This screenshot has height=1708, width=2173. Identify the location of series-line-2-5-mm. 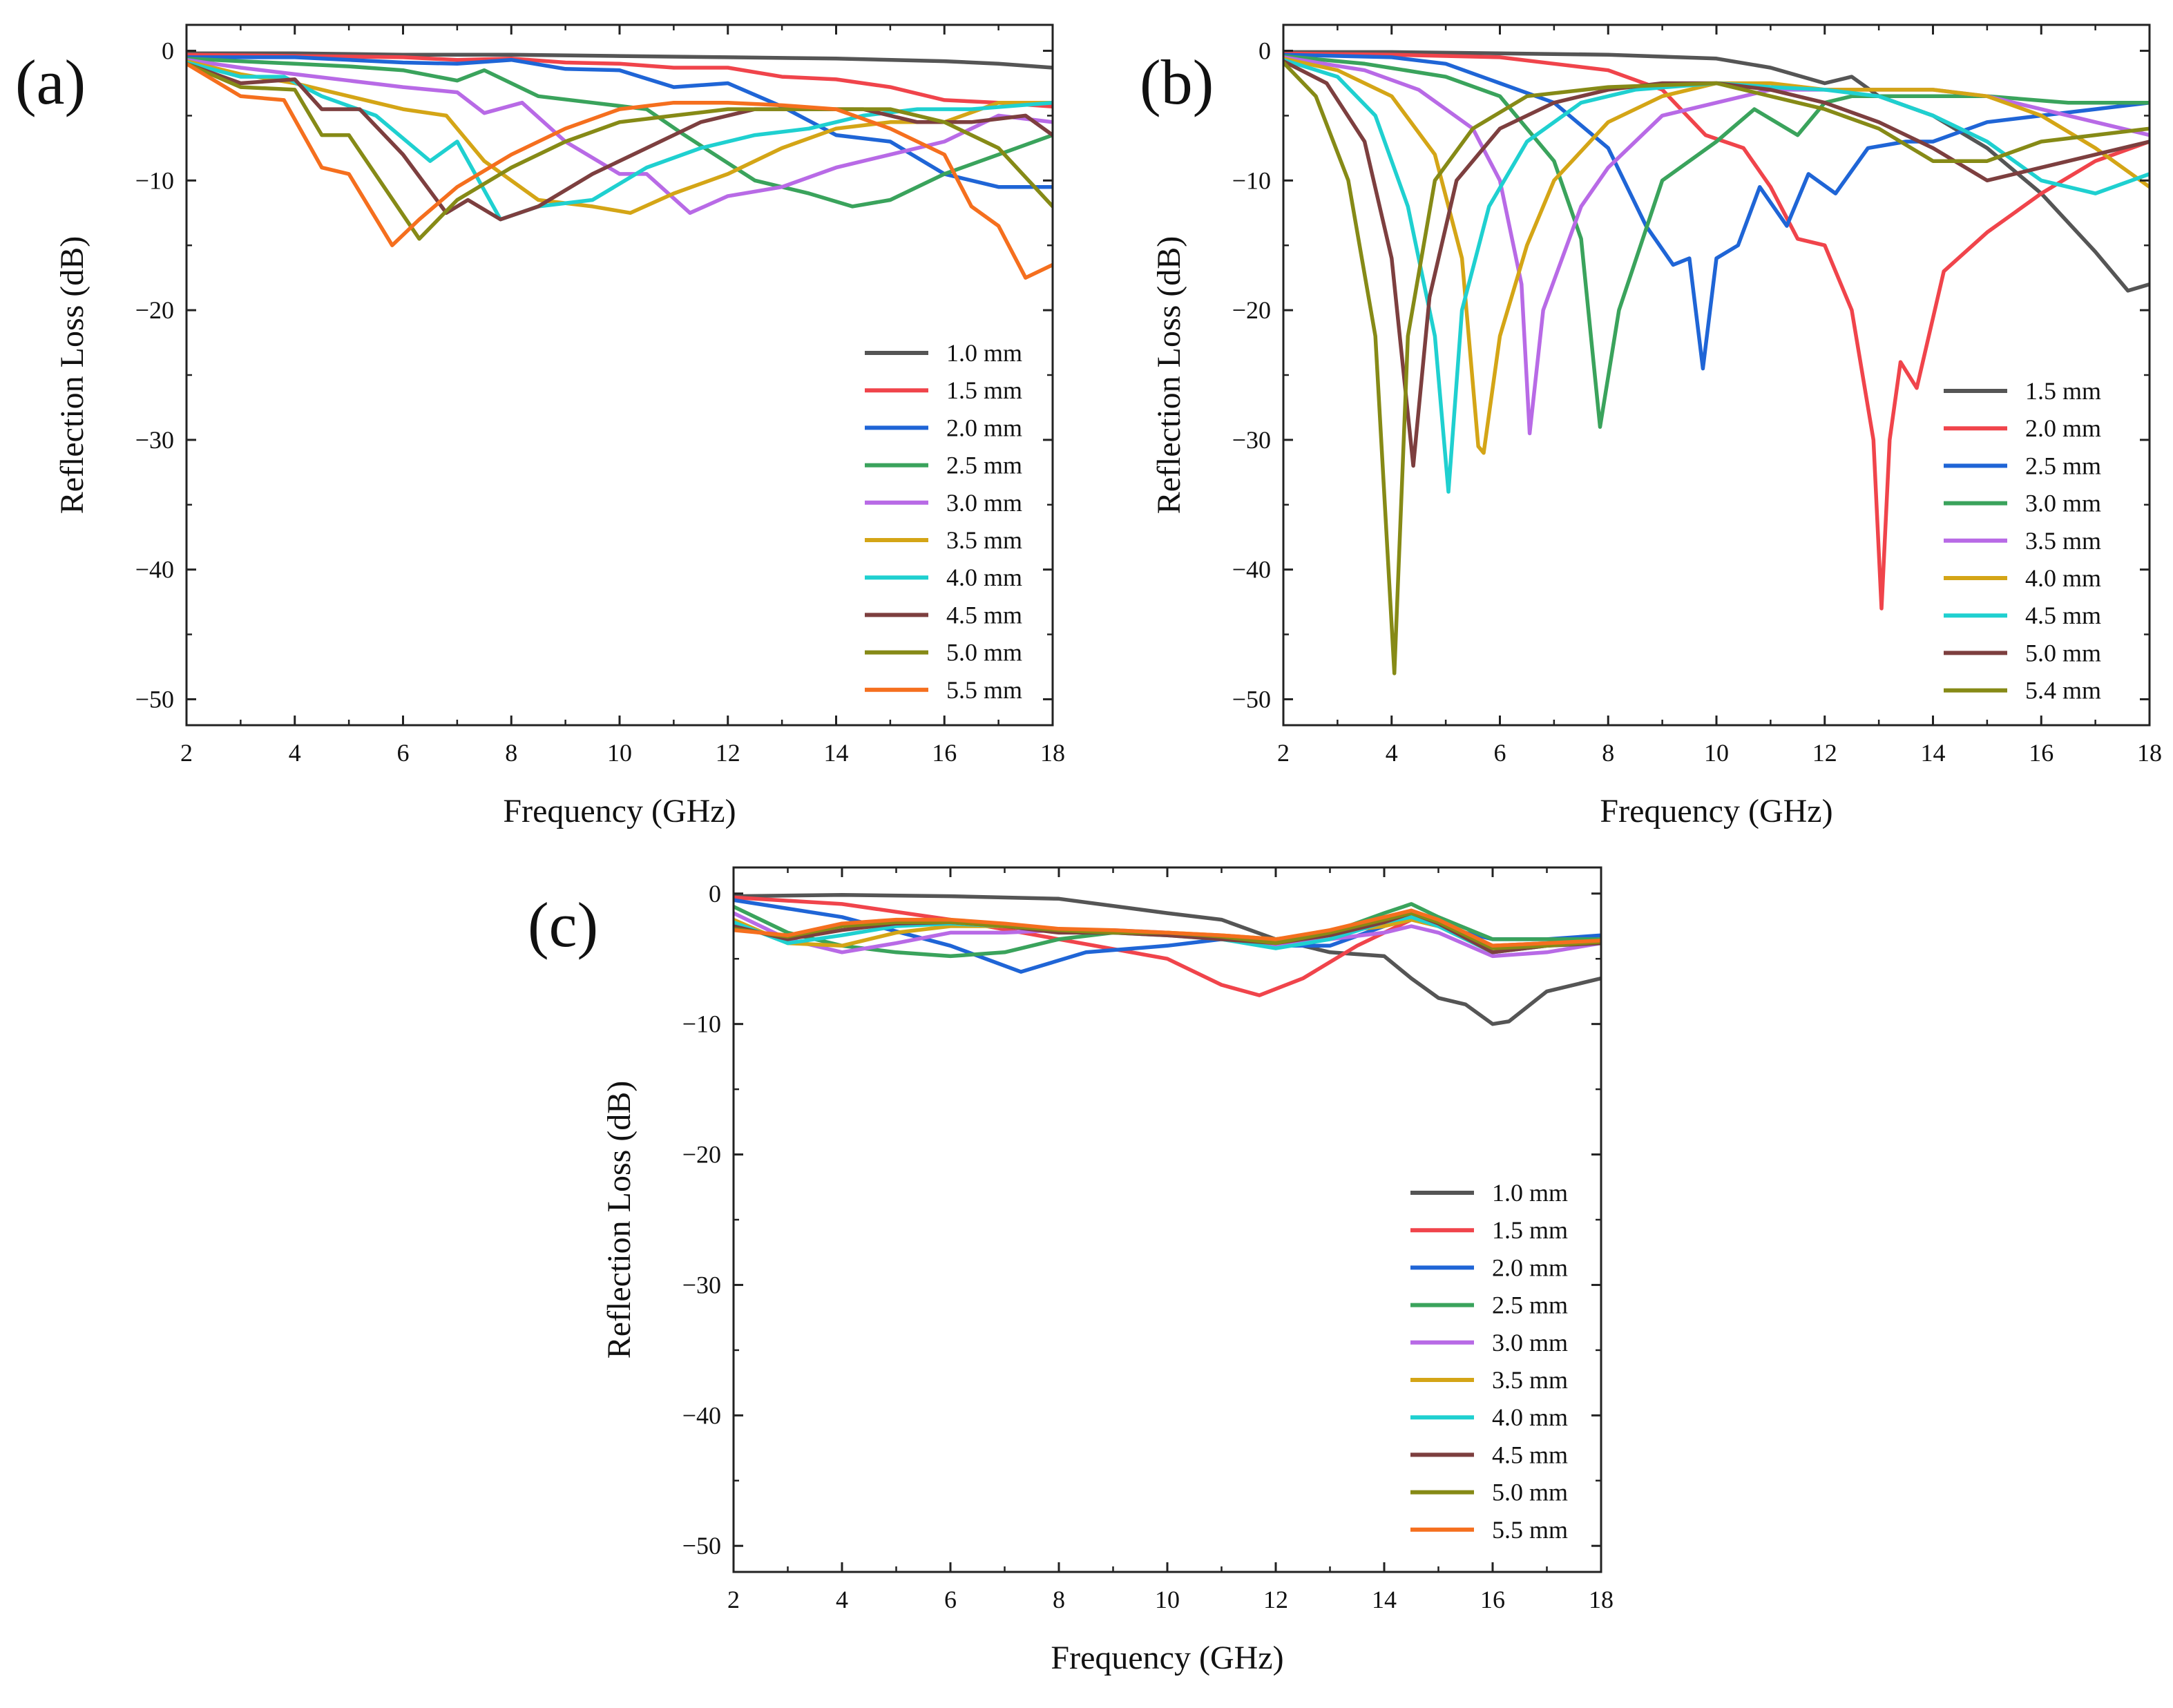
(619, 133).